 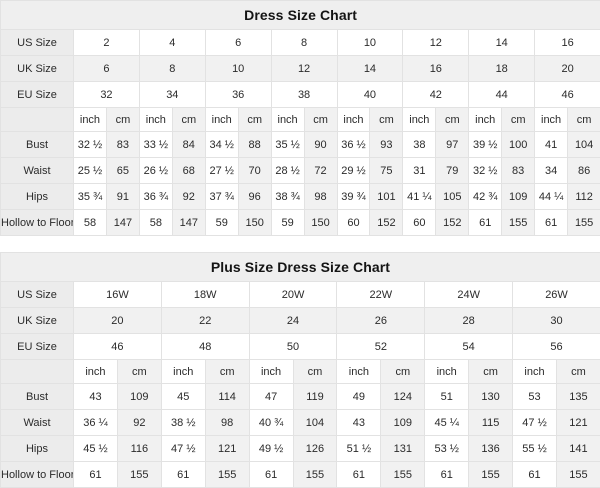 What do you see at coordinates (90, 223) in the screenshot?
I see `measurement-value-inch: 58` at bounding box center [90, 223].